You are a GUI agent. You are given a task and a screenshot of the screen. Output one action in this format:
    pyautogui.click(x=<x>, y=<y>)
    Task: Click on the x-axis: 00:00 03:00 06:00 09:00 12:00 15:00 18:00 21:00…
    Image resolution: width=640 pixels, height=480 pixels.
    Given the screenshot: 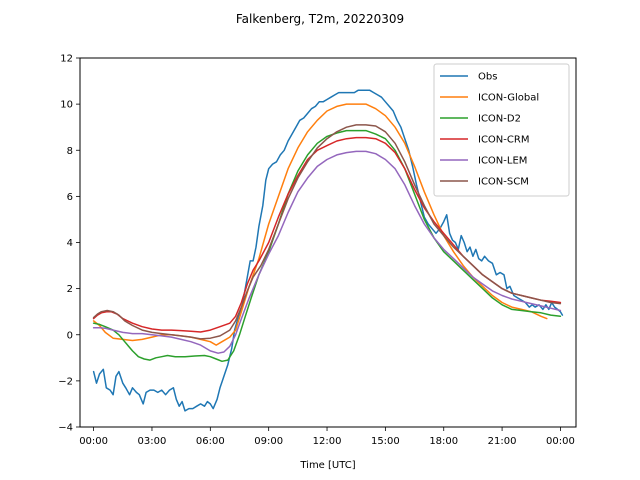 What is the action you would take?
    pyautogui.click(x=327, y=437)
    